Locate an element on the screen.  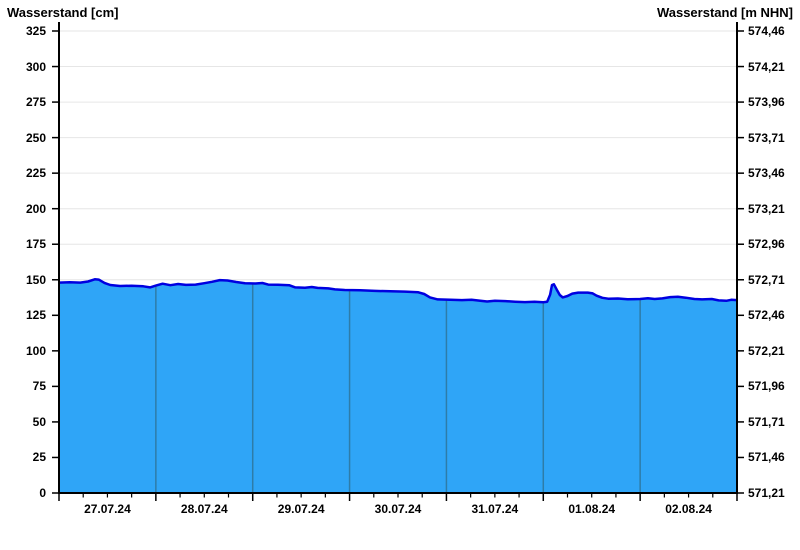
y-axis-left-tick-label: 75 is located at coordinates (39, 386).